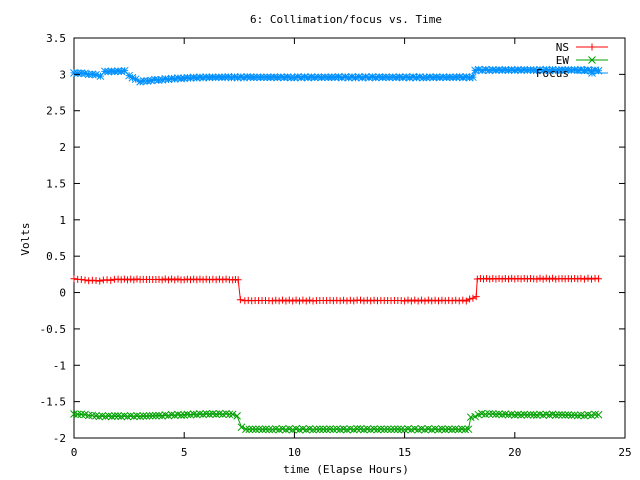 The height and width of the screenshot is (480, 640). I want to click on series-ns, so click(336, 289).